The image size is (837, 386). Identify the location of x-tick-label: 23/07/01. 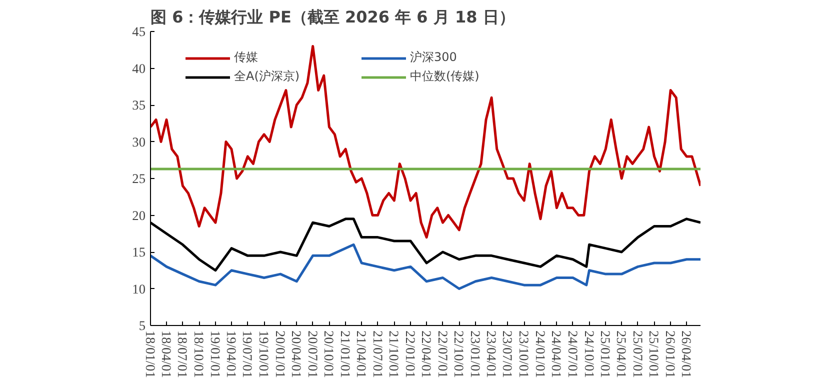
(508, 354).